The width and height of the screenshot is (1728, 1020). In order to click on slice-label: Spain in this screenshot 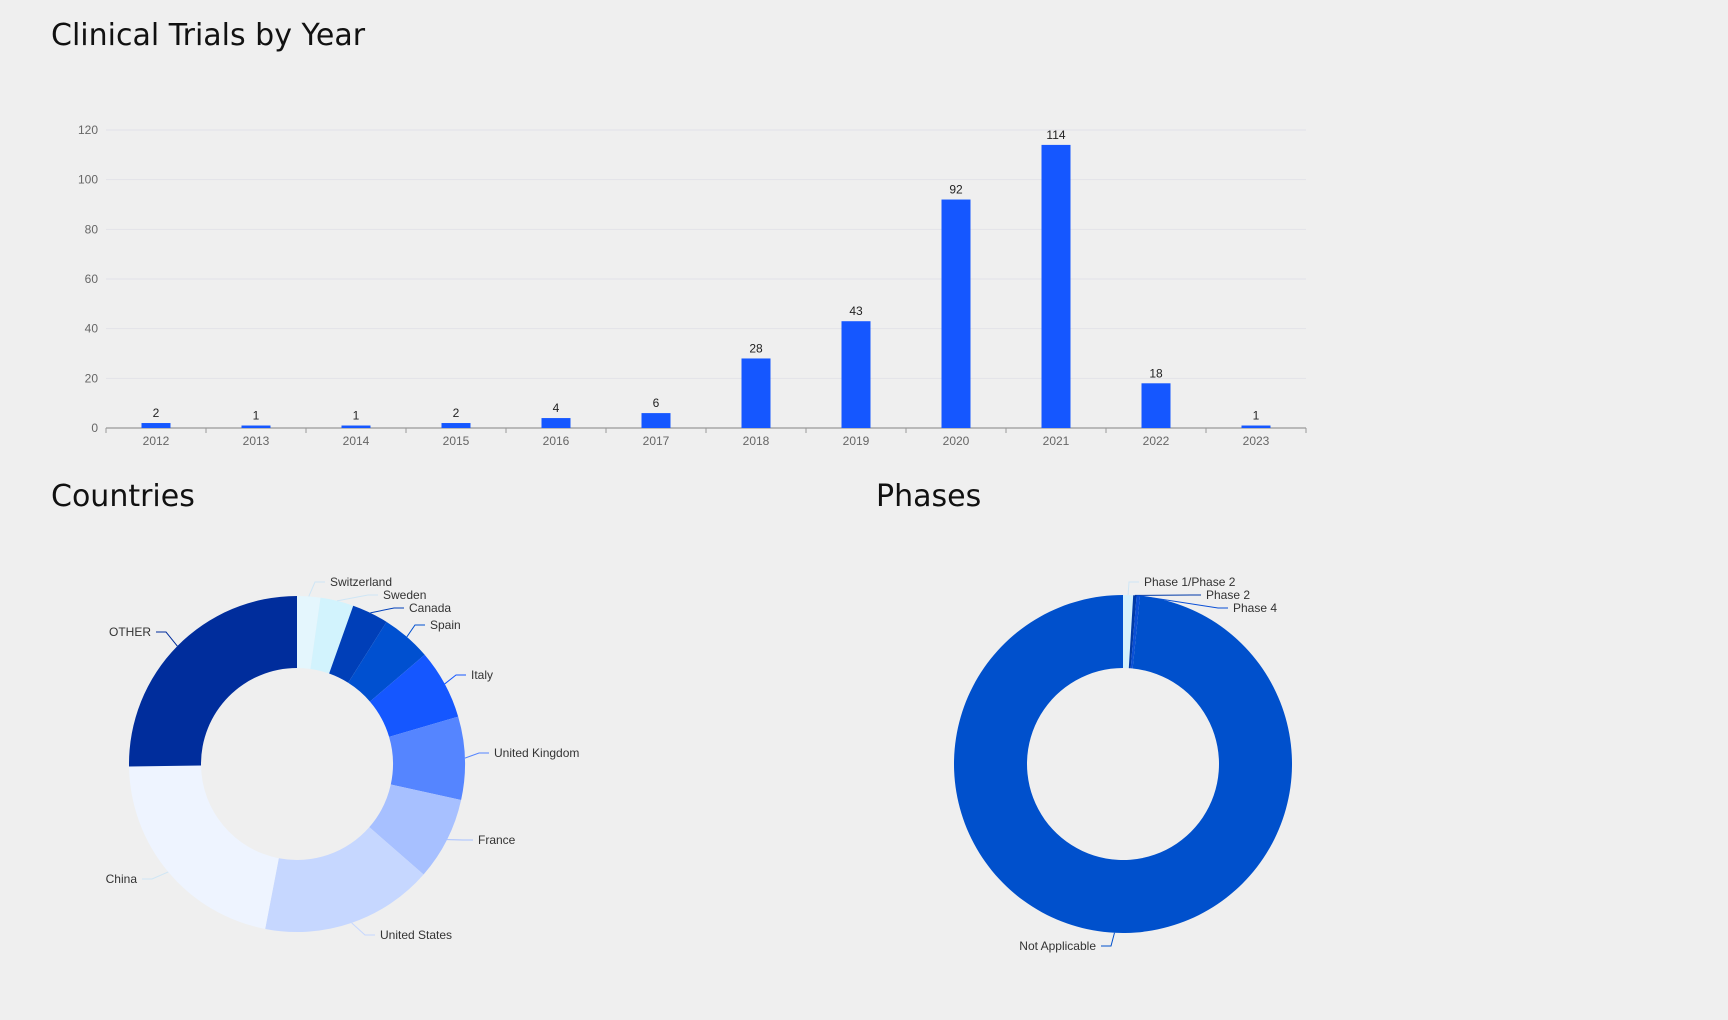, I will do `click(445, 625)`.